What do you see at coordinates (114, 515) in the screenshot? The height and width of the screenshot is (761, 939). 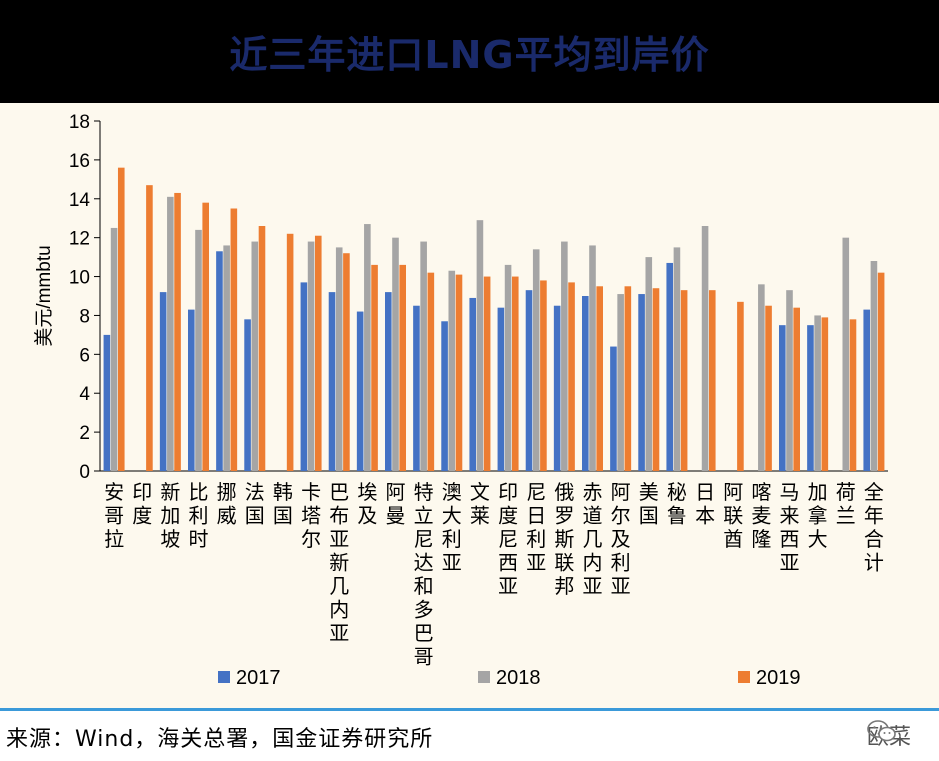 I see `x-tick-label: 安哥拉` at bounding box center [114, 515].